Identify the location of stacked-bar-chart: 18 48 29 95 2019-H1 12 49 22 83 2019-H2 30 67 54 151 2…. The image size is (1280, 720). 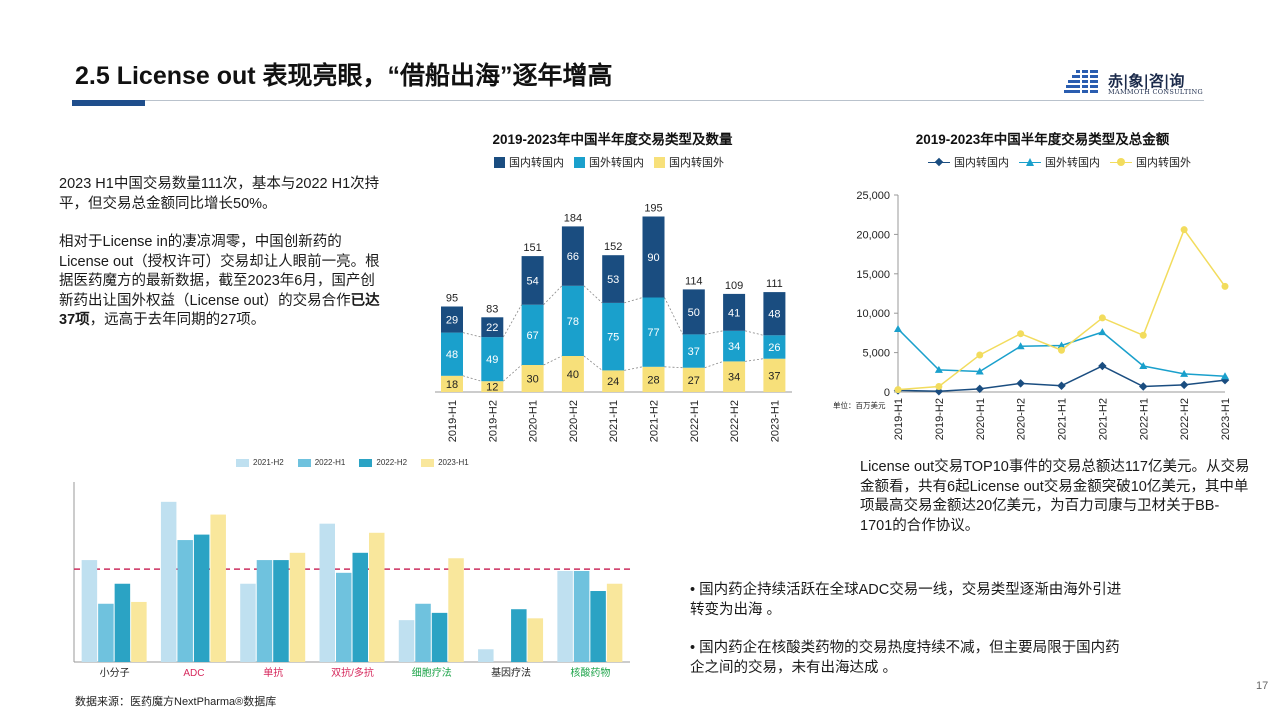
(613, 322).